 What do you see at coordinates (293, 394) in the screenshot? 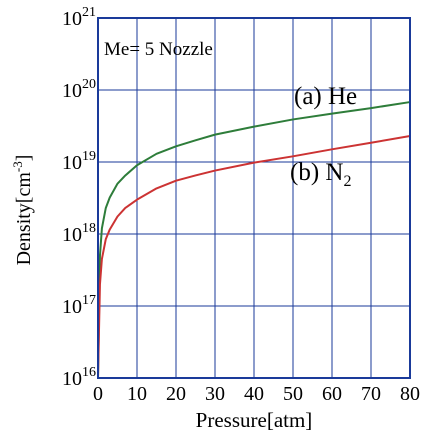
I see `x-tick-label: 50` at bounding box center [293, 394].